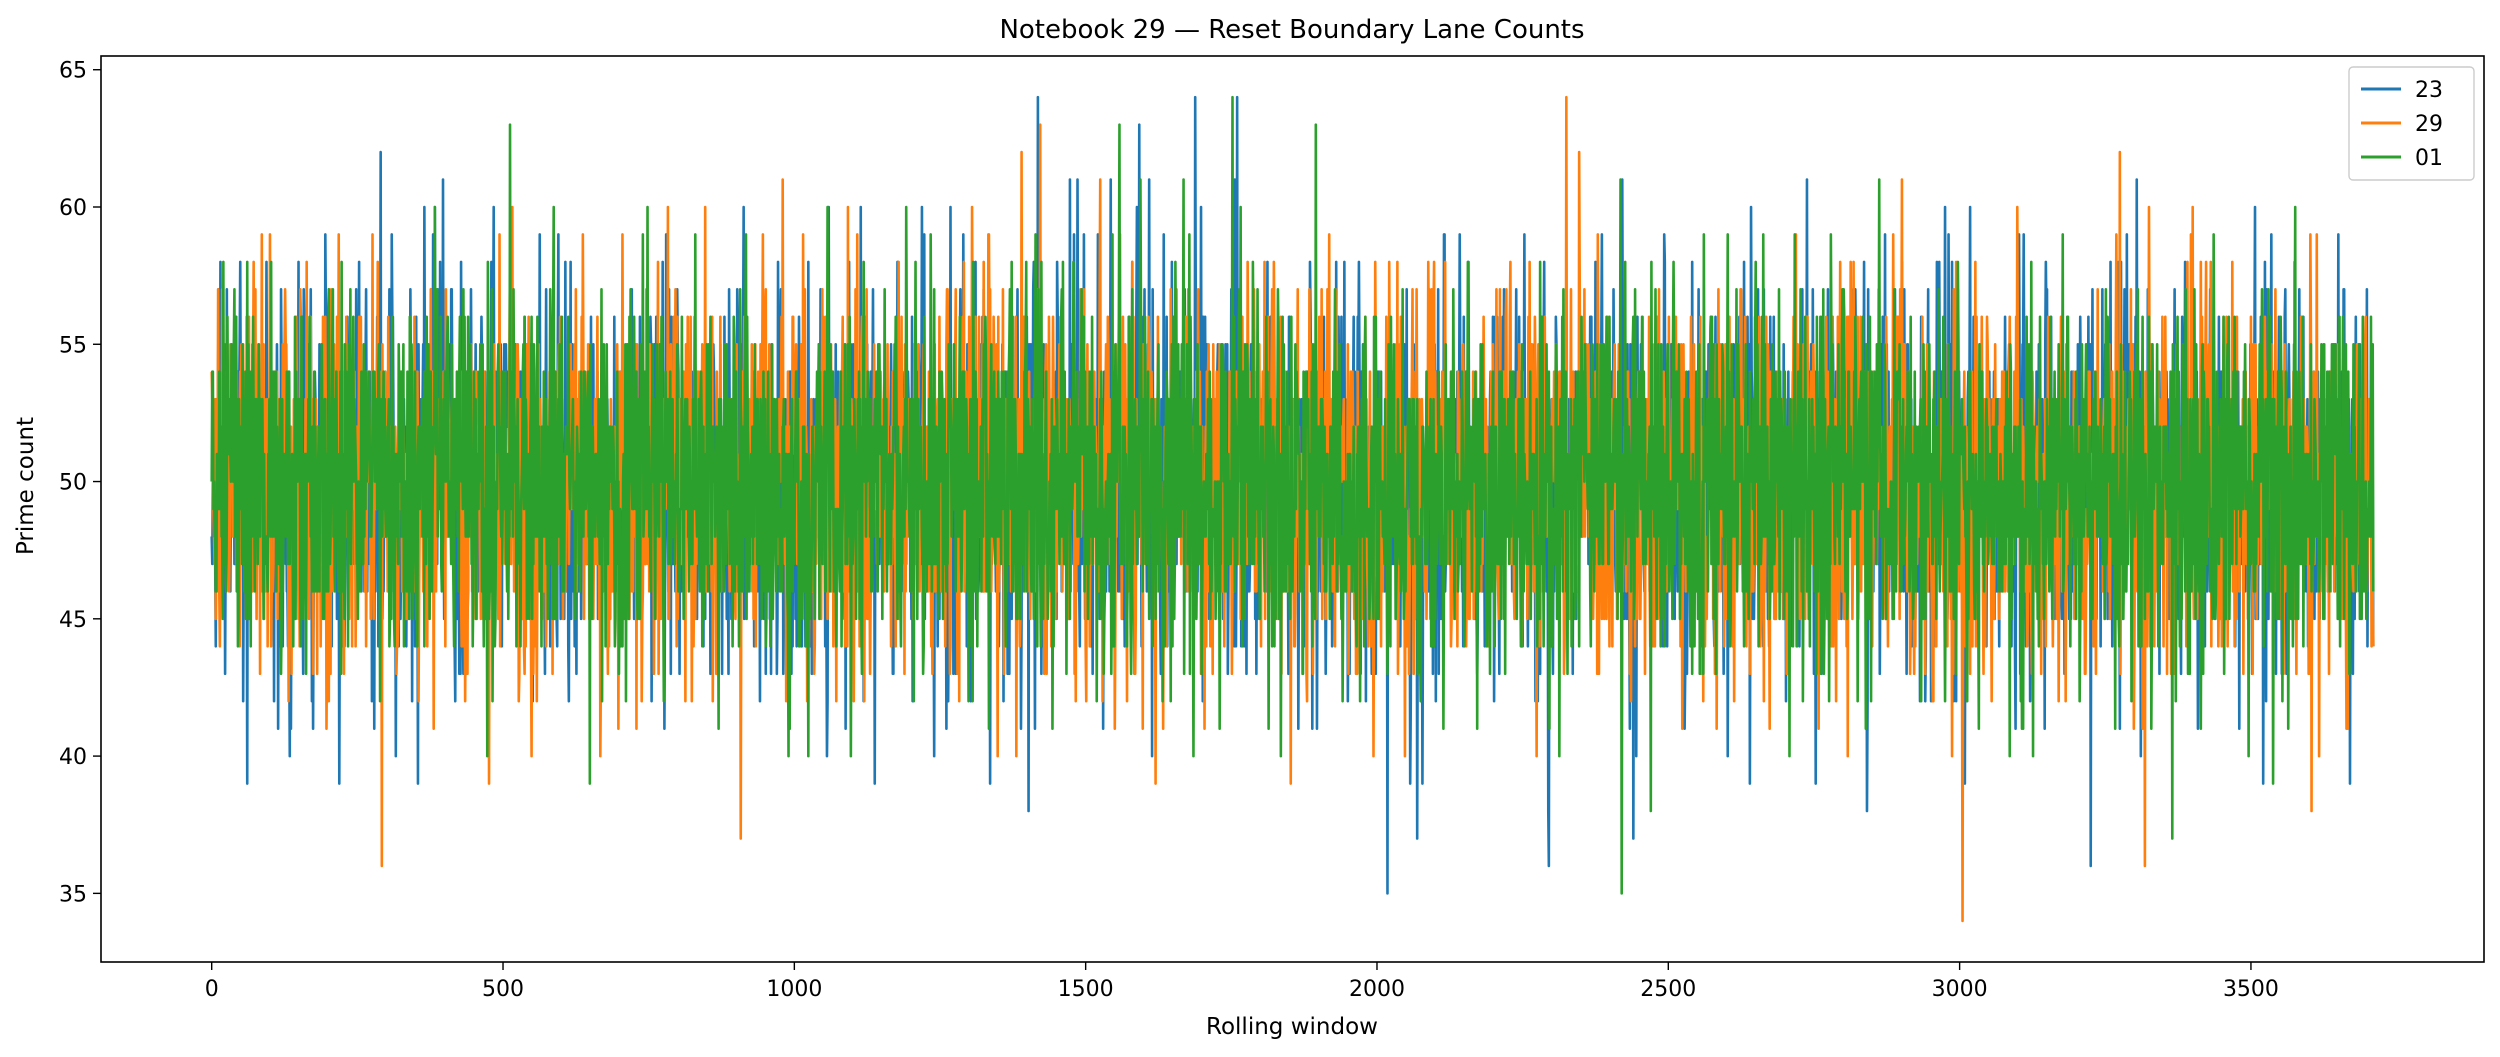 This screenshot has height=1057, width=2500. What do you see at coordinates (1668, 989) in the screenshot?
I see `x-tick-label: 2500` at bounding box center [1668, 989].